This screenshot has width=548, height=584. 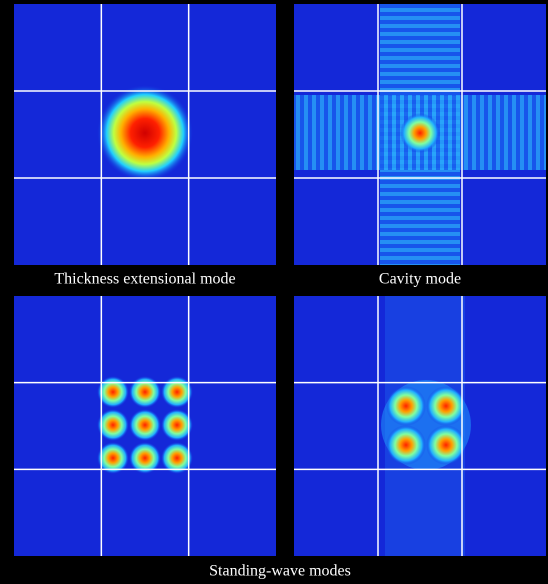 What do you see at coordinates (144, 279) in the screenshot?
I see `caption: Thickness extensional mode` at bounding box center [144, 279].